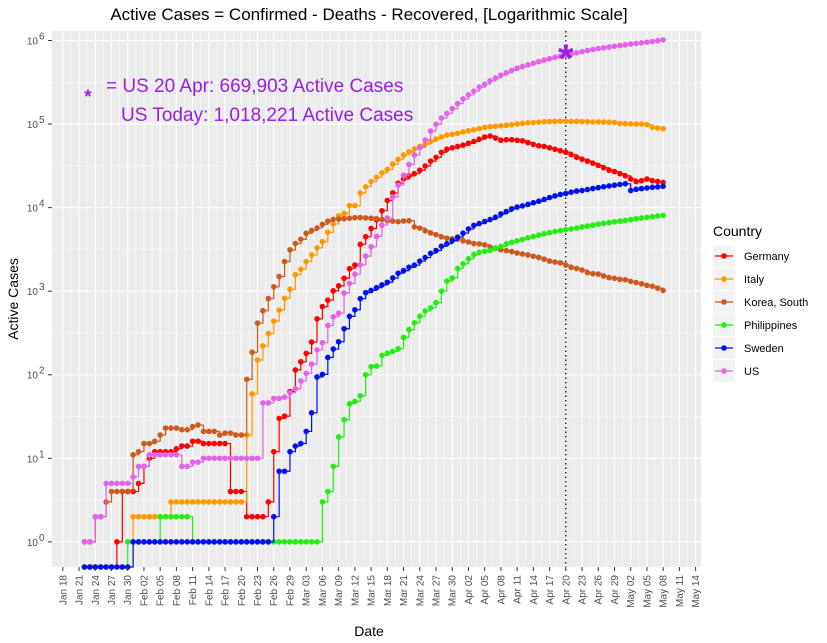 This screenshot has width=827, height=643. Describe the element at coordinates (550, 590) in the screenshot. I see `x-tick-label: Apr 17` at that location.